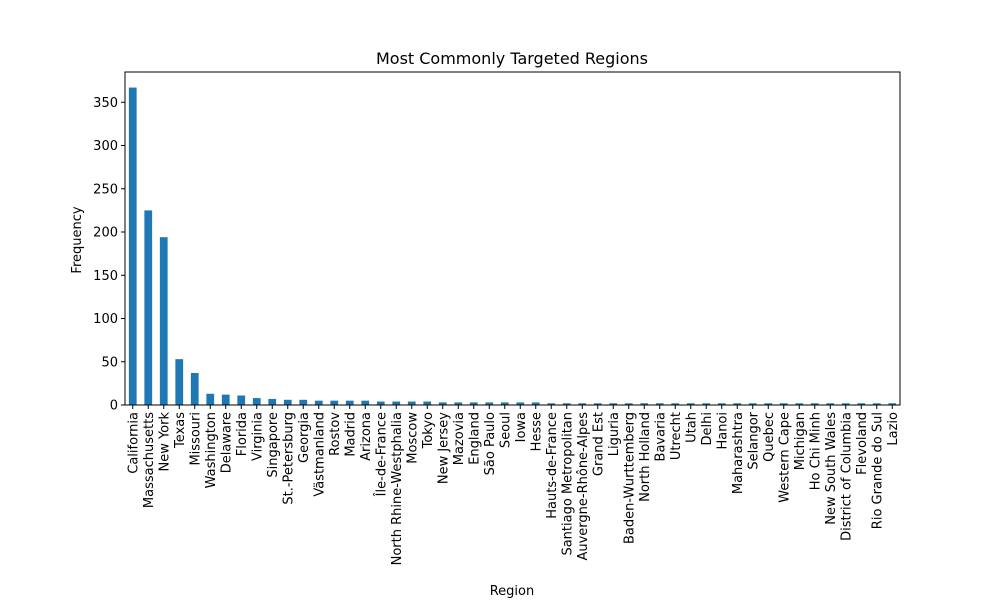  Describe the element at coordinates (473, 403) in the screenshot. I see `bar-england` at that location.